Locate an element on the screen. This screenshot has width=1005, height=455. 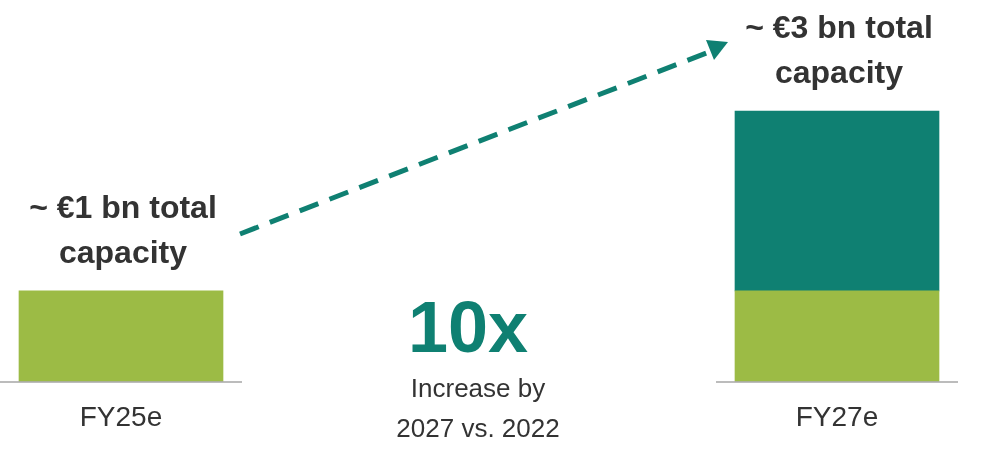
annotation: Increase by 2027 vs. 2022 is located at coordinates (478, 408).